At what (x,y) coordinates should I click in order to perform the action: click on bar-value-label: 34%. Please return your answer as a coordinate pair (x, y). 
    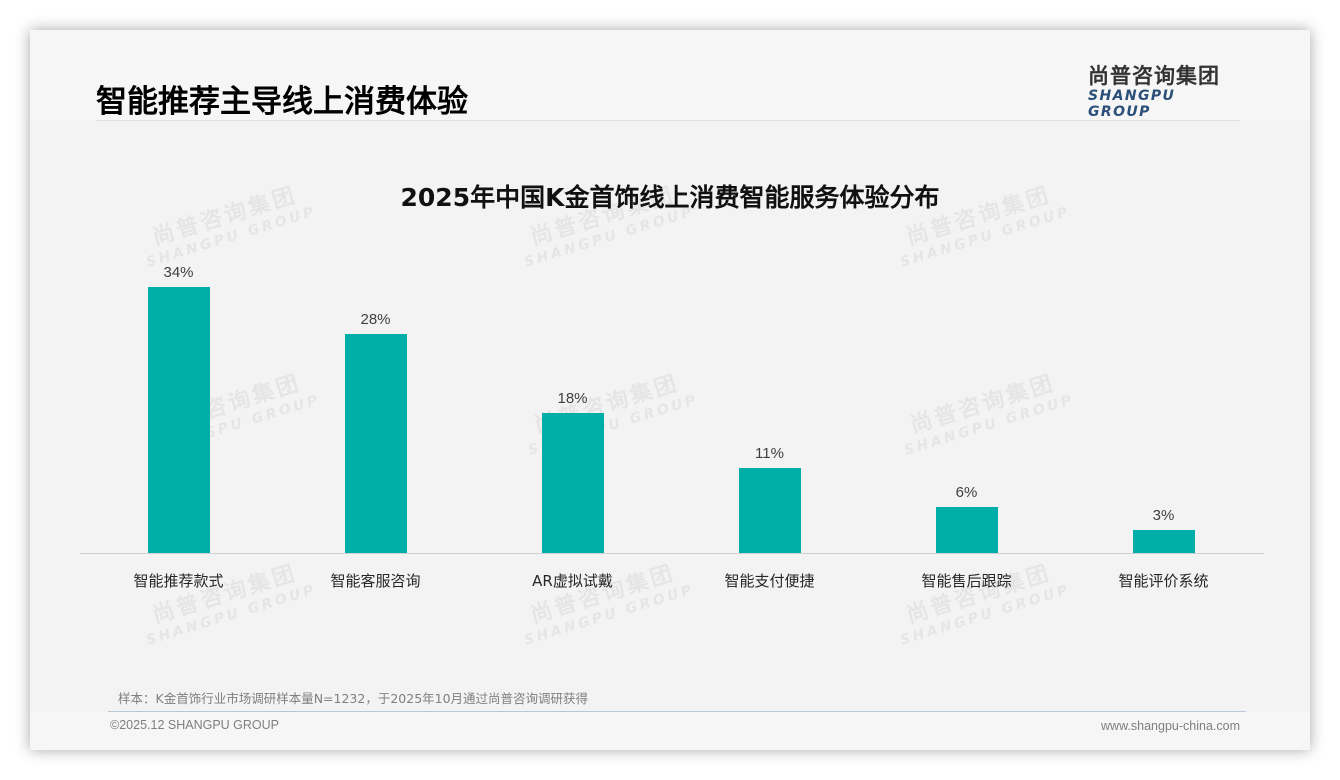
    Looking at the image, I should click on (178, 272).